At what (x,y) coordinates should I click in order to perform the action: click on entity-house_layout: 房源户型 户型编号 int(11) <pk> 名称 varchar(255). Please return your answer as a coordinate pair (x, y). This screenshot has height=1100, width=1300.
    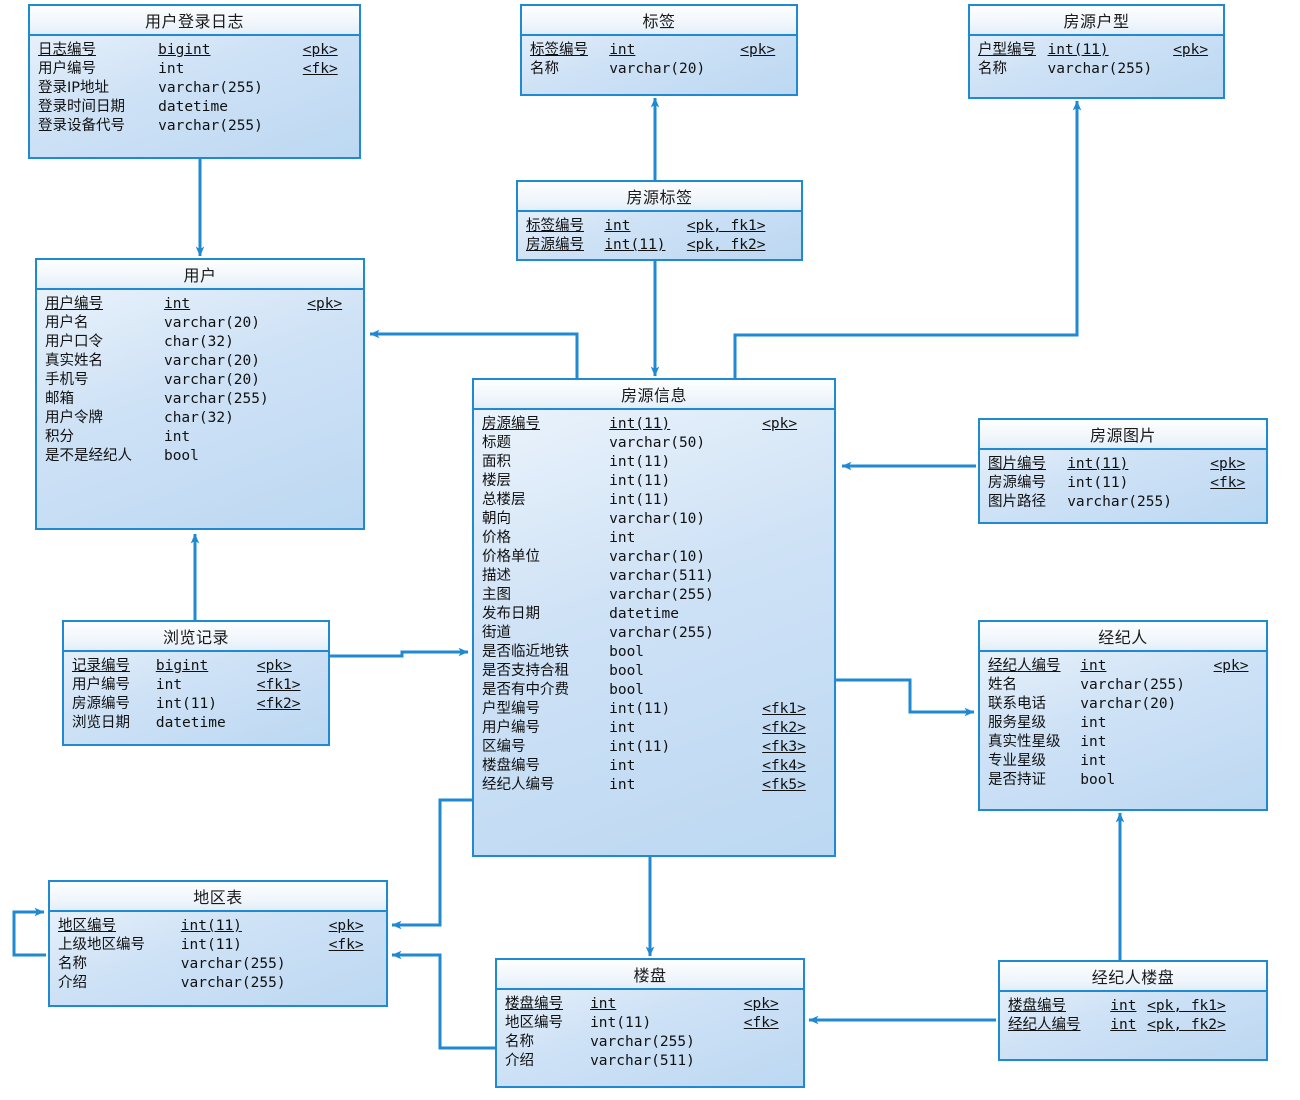
    Looking at the image, I should click on (1096, 51).